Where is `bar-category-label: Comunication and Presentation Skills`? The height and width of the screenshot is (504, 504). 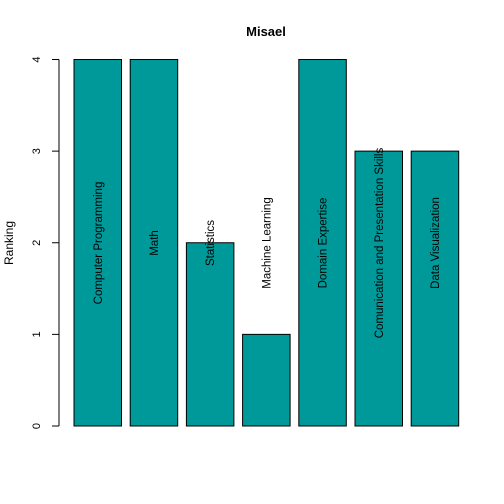 bar-category-label: Comunication and Presentation Skills is located at coordinates (380, 243).